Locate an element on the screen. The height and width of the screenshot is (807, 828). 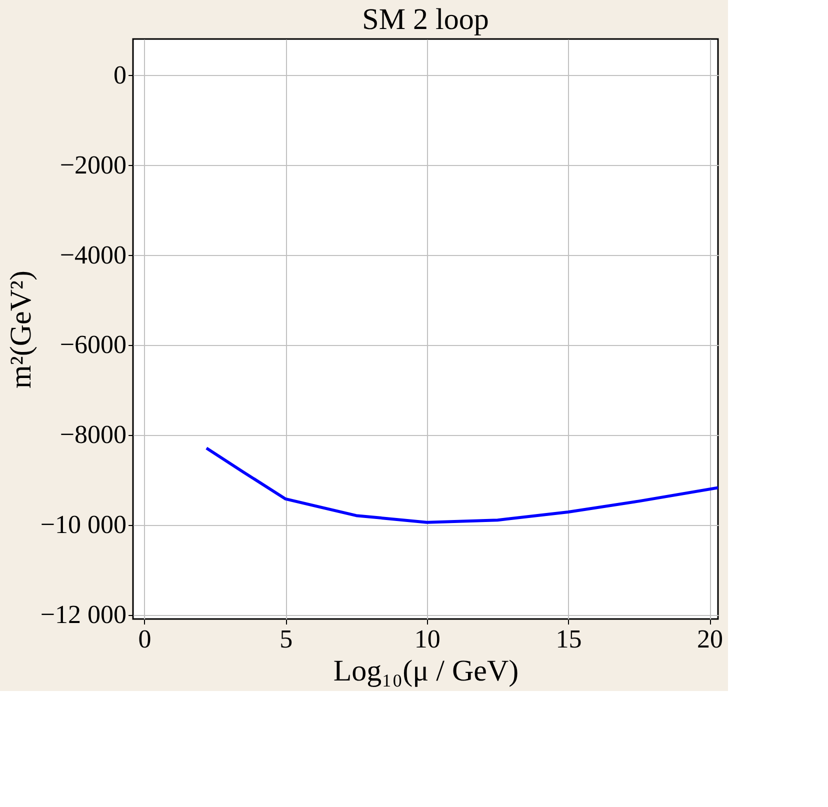
x-axis-title: Log₁₀(μ / GeV) is located at coordinates (426, 671).